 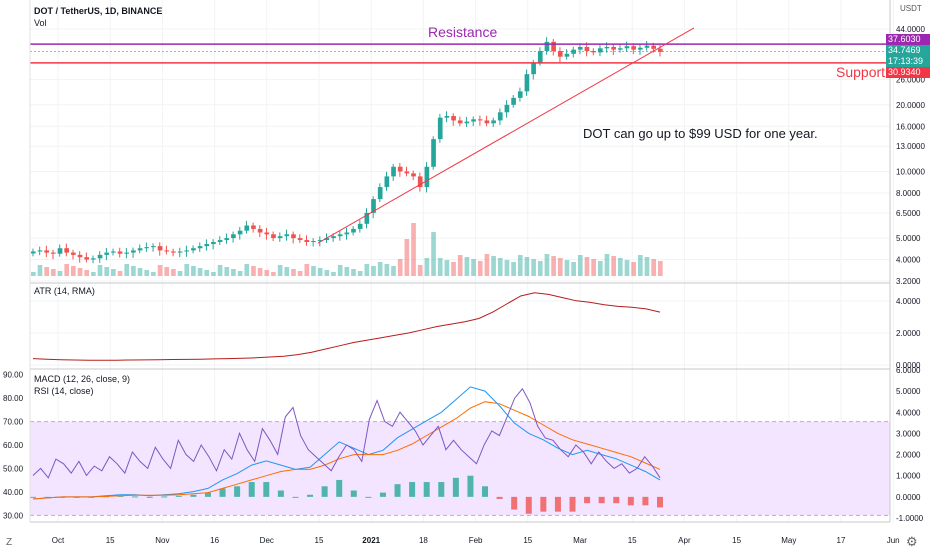 What do you see at coordinates (700, 133) in the screenshot?
I see `forecast-note: DOT can go up to $99 USD for one year.` at bounding box center [700, 133].